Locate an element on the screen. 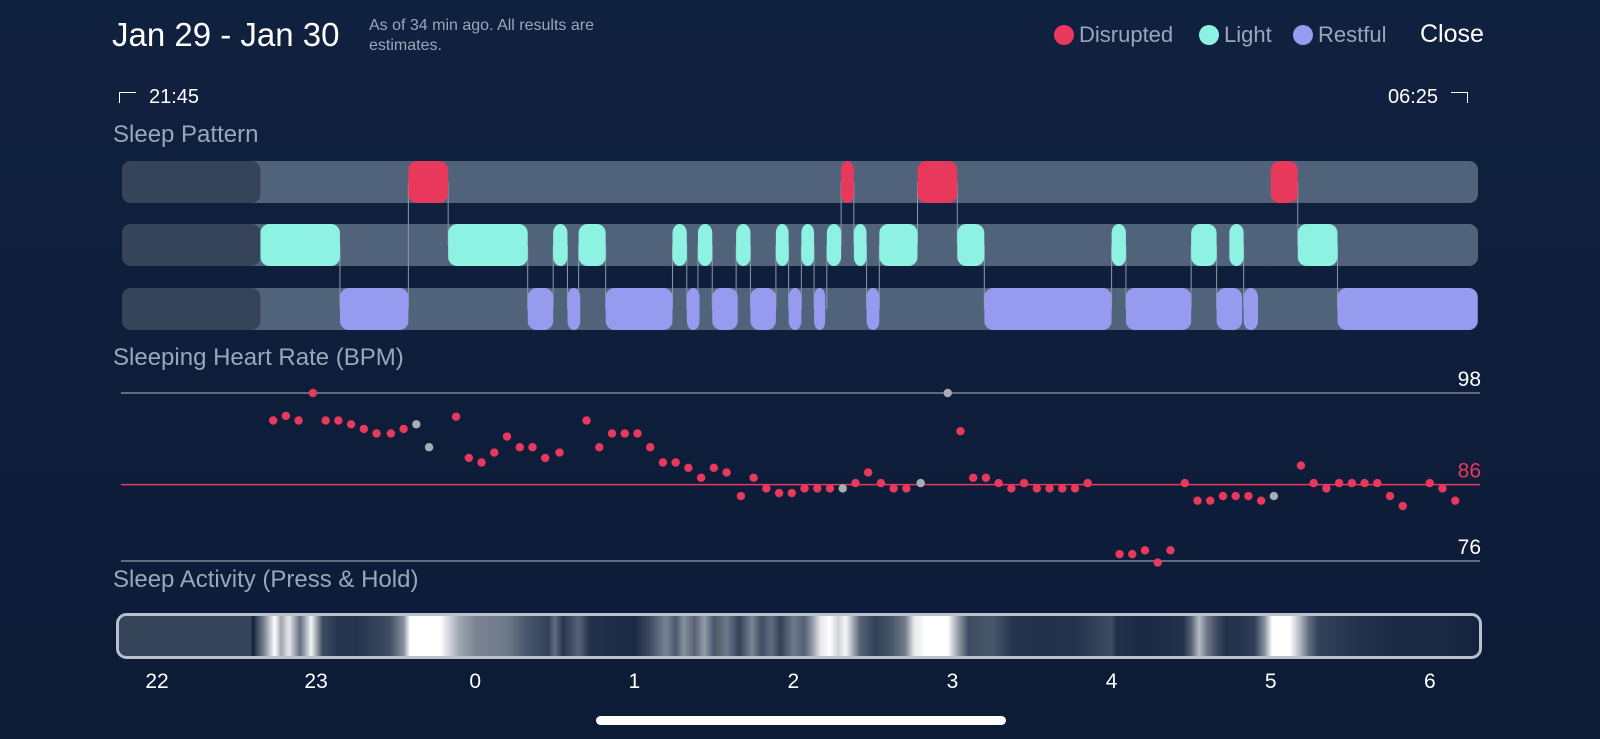 This screenshot has width=1600, height=739. close-button: Close is located at coordinates (1452, 34).